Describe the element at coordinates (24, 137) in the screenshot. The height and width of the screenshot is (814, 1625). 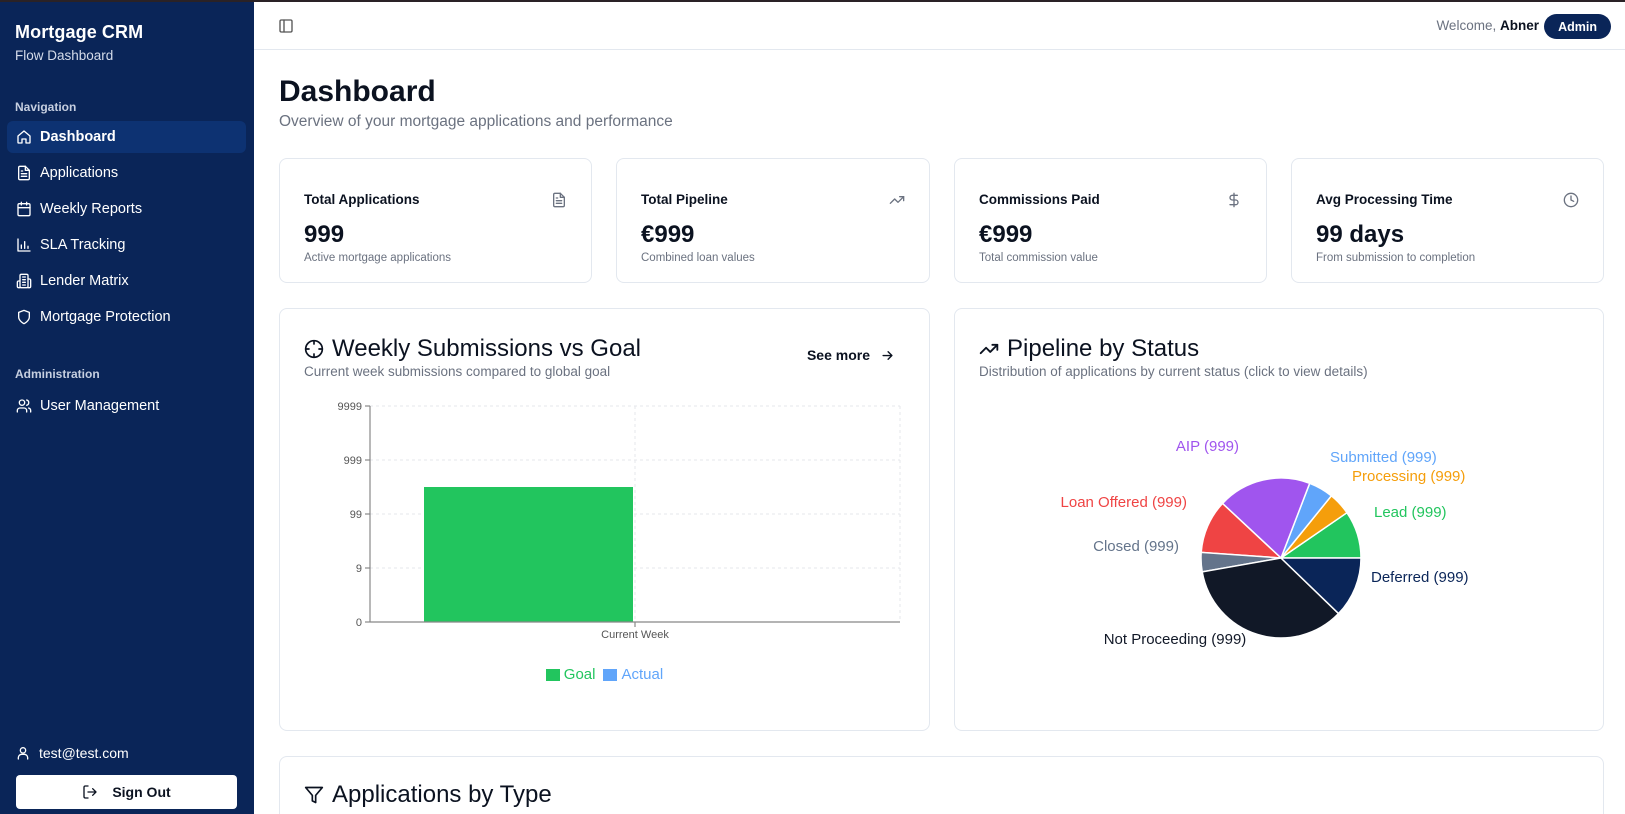
I see `home-icon` at that location.